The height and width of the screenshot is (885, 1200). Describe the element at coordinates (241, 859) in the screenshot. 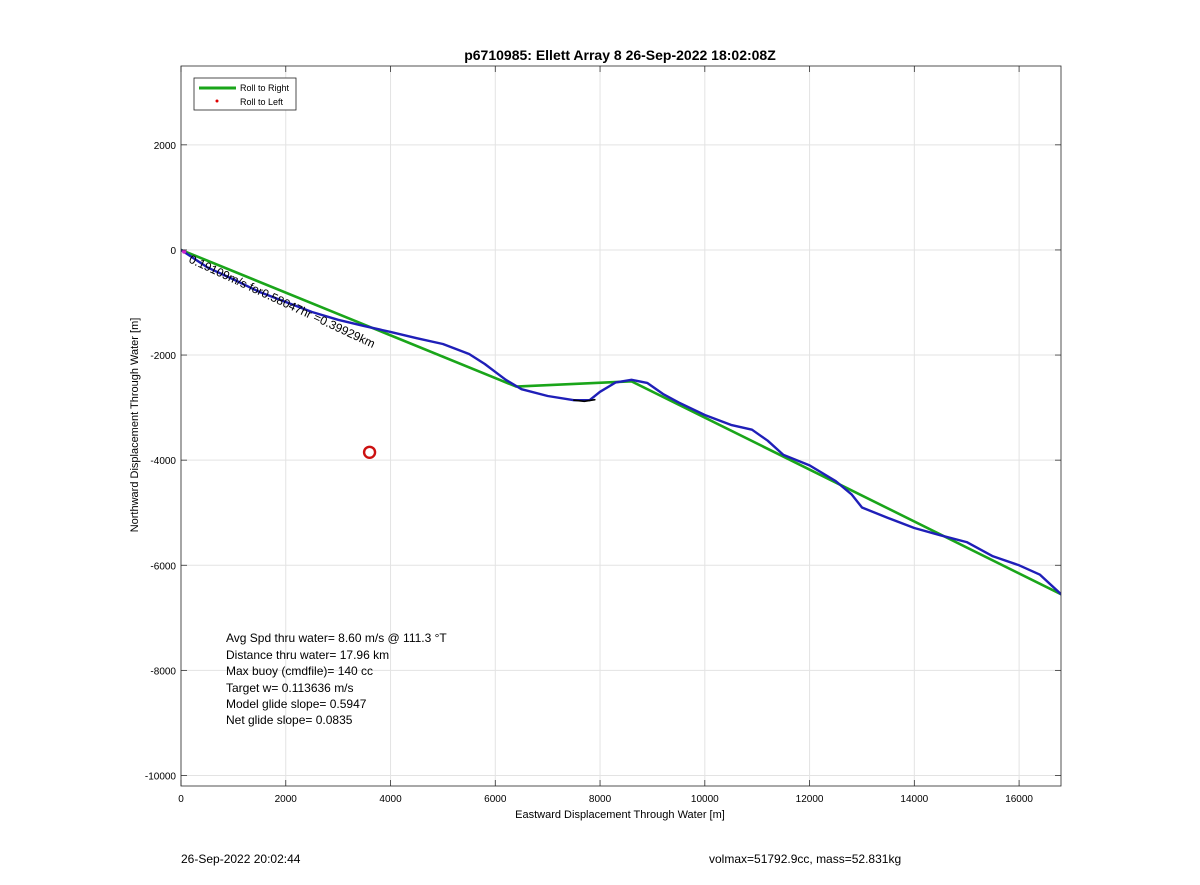

I see `footer-timestamp: 26-Sep-2022 20:02:44` at that location.